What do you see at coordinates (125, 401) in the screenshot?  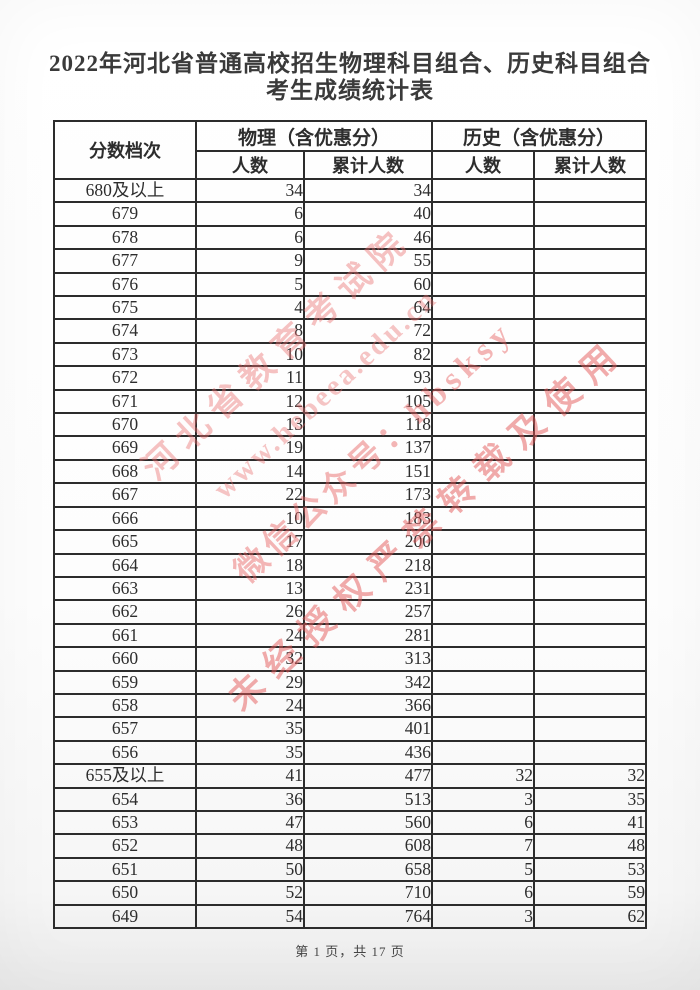 I see `cell-score-tier: 671` at bounding box center [125, 401].